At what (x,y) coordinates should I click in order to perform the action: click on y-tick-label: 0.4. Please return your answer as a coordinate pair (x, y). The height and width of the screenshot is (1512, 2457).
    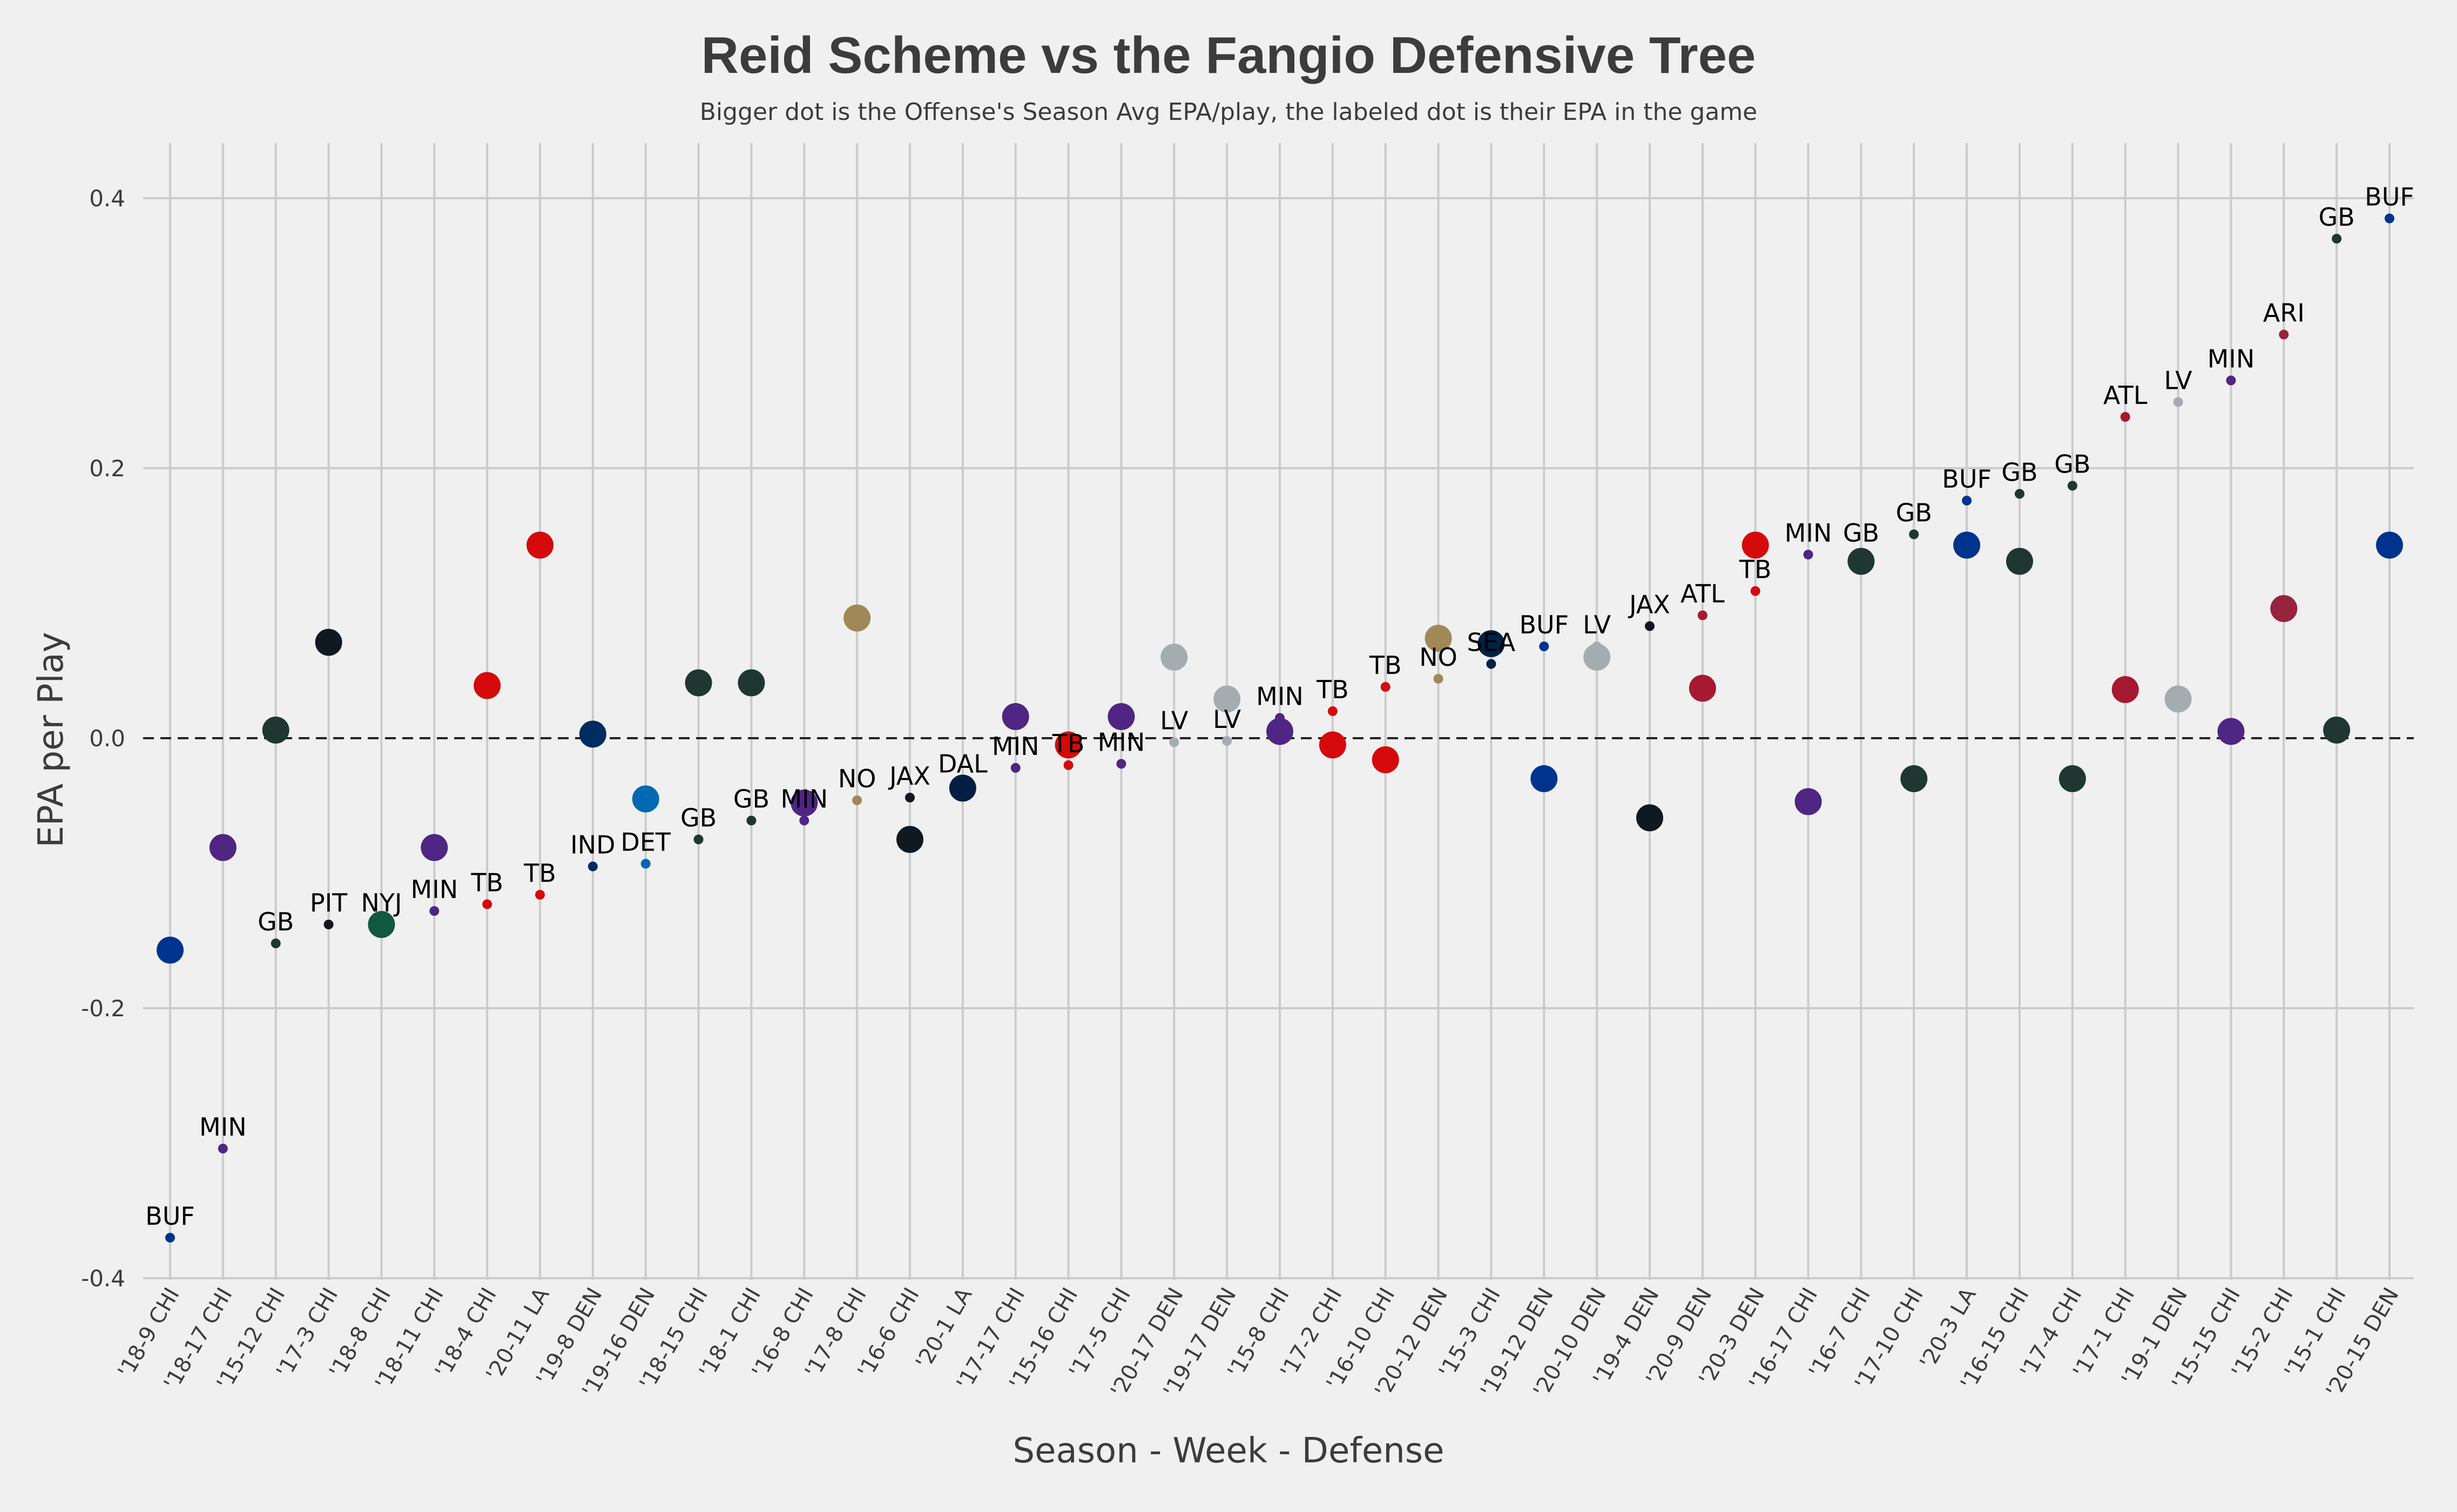
    Looking at the image, I should click on (107, 199).